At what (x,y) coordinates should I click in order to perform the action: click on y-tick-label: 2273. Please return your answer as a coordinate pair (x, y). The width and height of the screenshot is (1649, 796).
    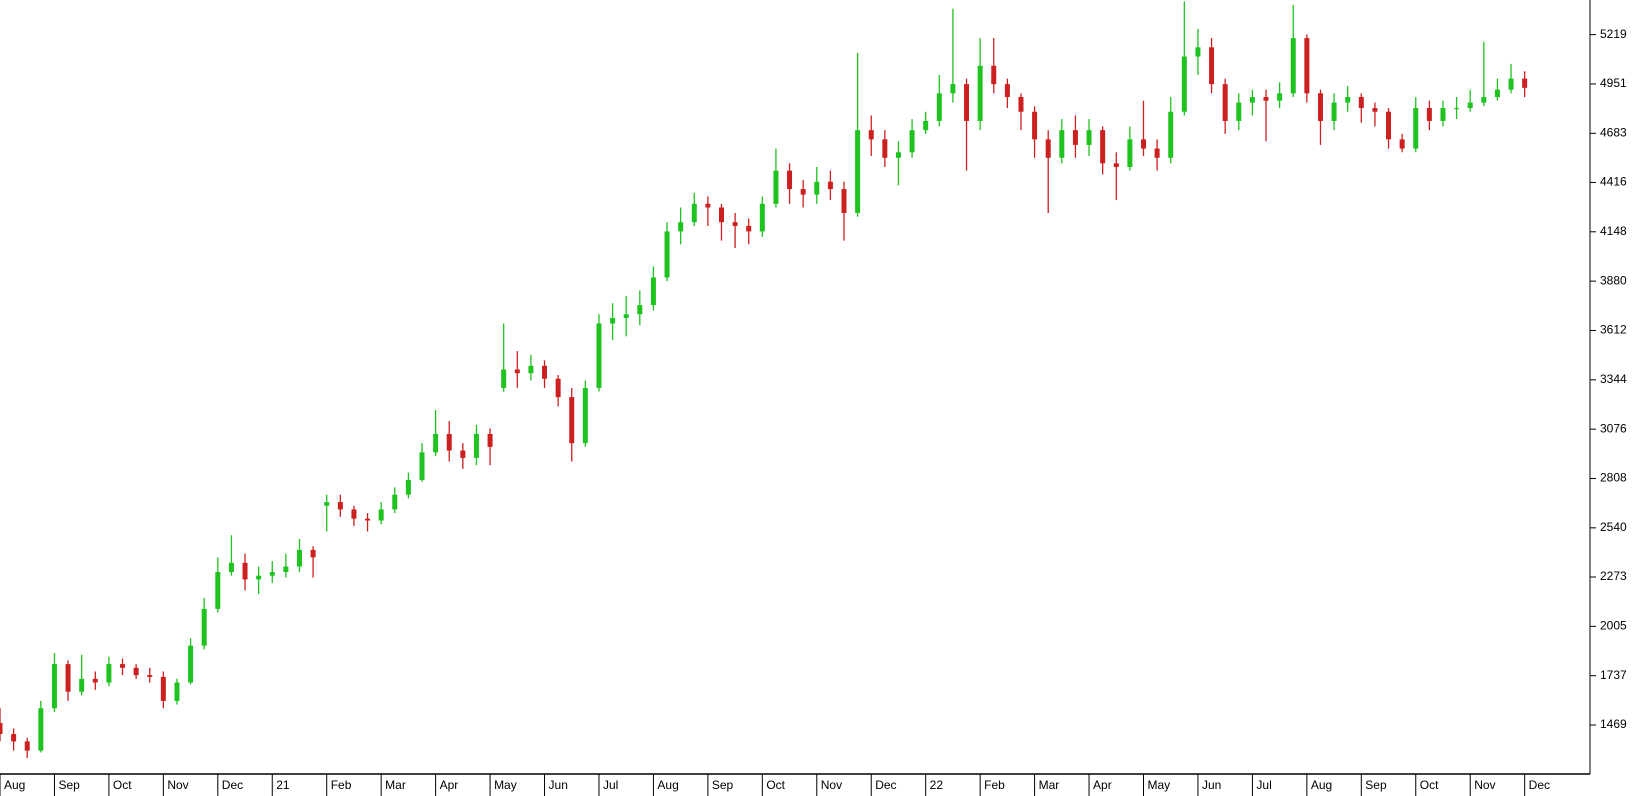
    Looking at the image, I should click on (1613, 576).